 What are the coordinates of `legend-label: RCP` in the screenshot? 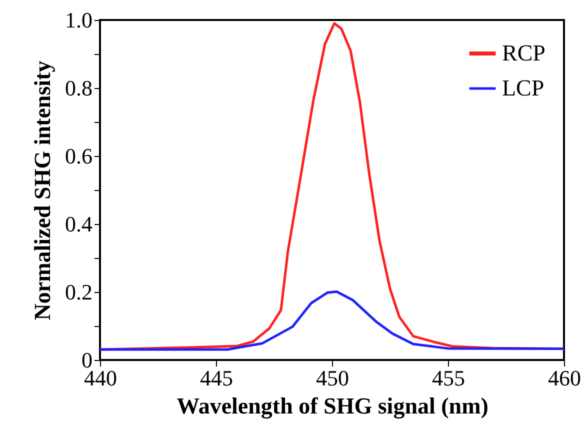 It's located at (524, 53).